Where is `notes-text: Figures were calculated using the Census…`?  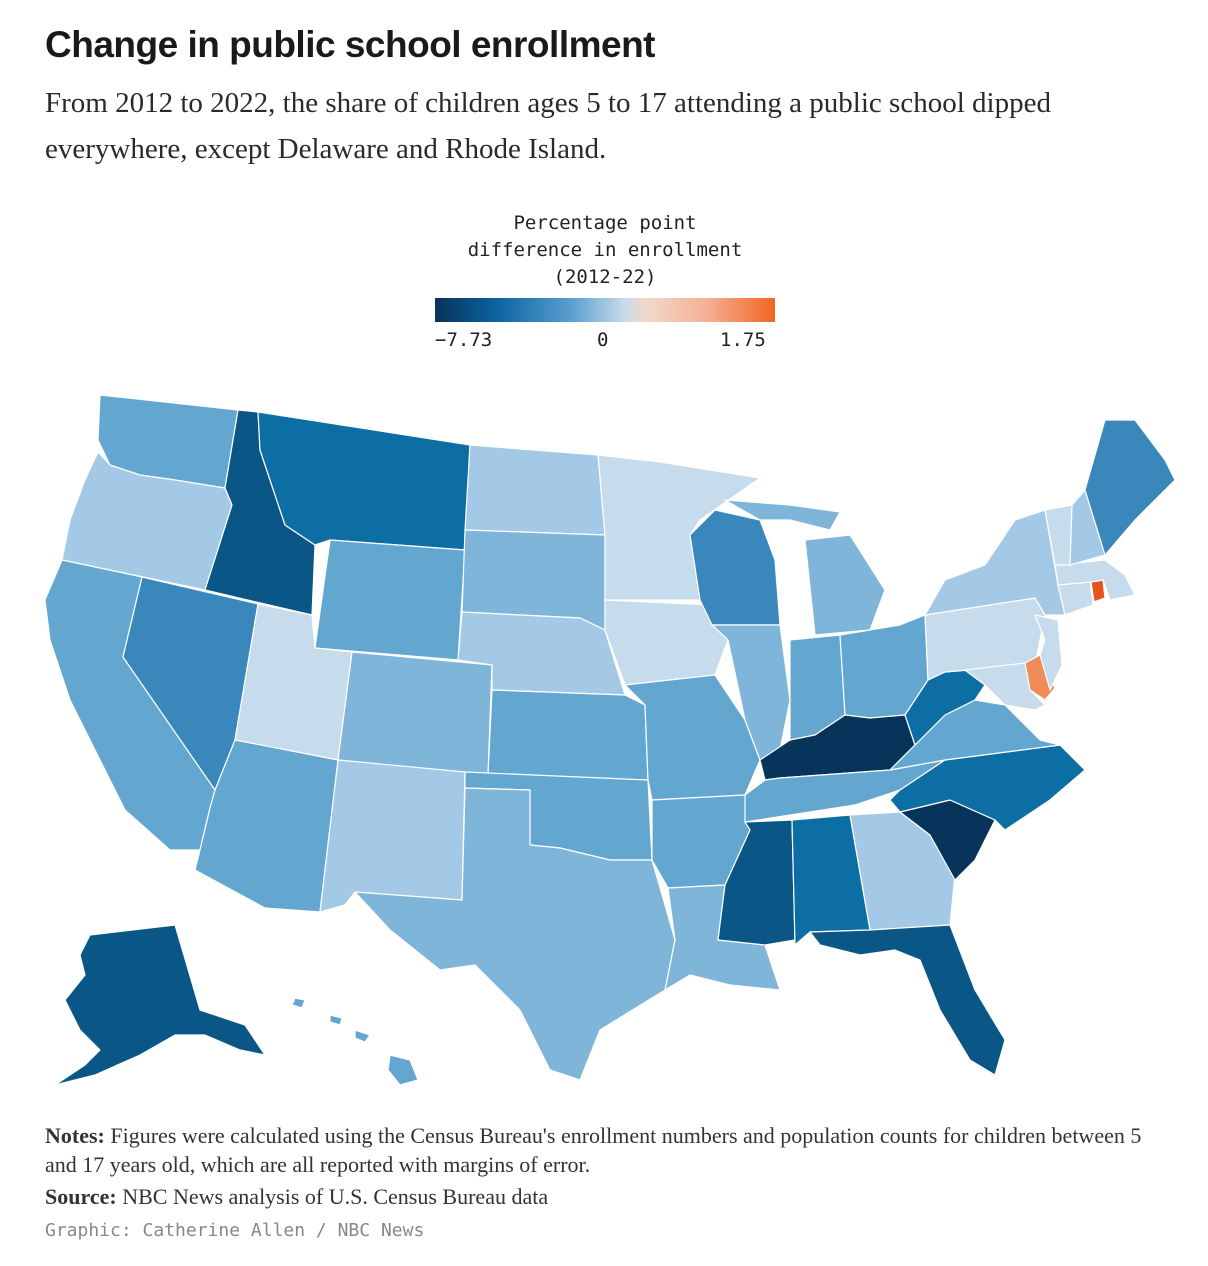 notes-text: Figures were calculated using the Census… is located at coordinates (593, 1150).